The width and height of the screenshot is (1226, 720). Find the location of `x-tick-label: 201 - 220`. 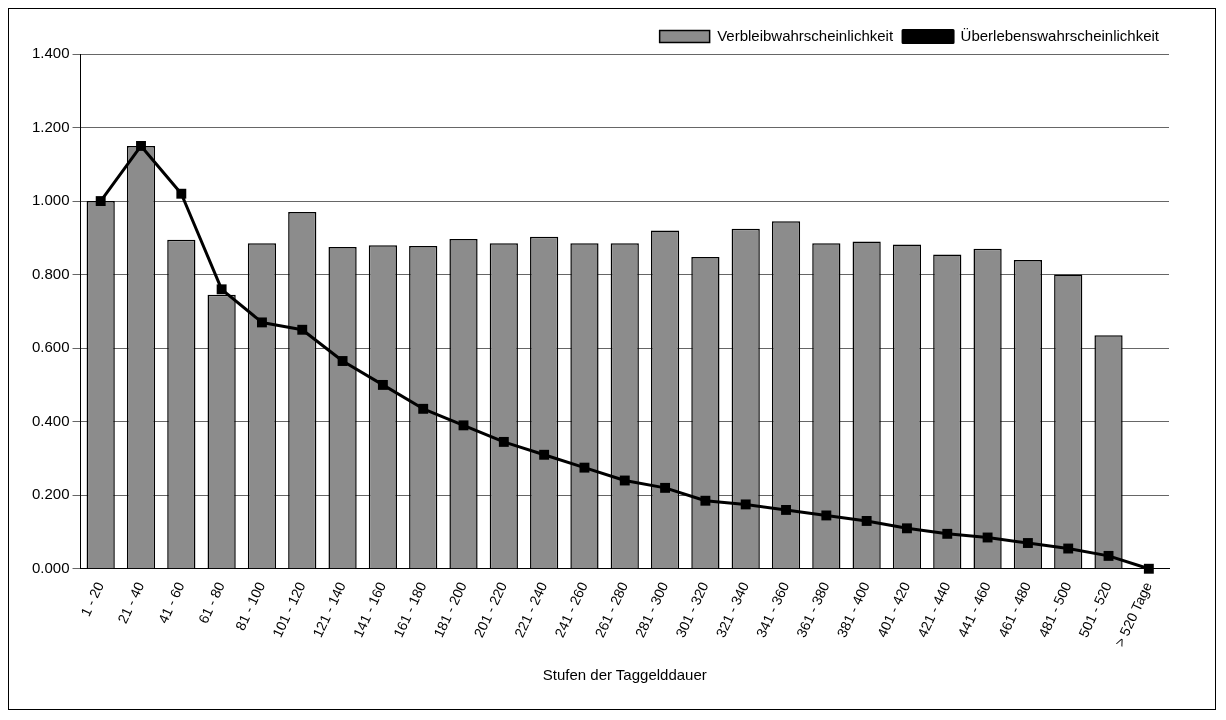

x-tick-label: 201 - 220 is located at coordinates (490, 609).